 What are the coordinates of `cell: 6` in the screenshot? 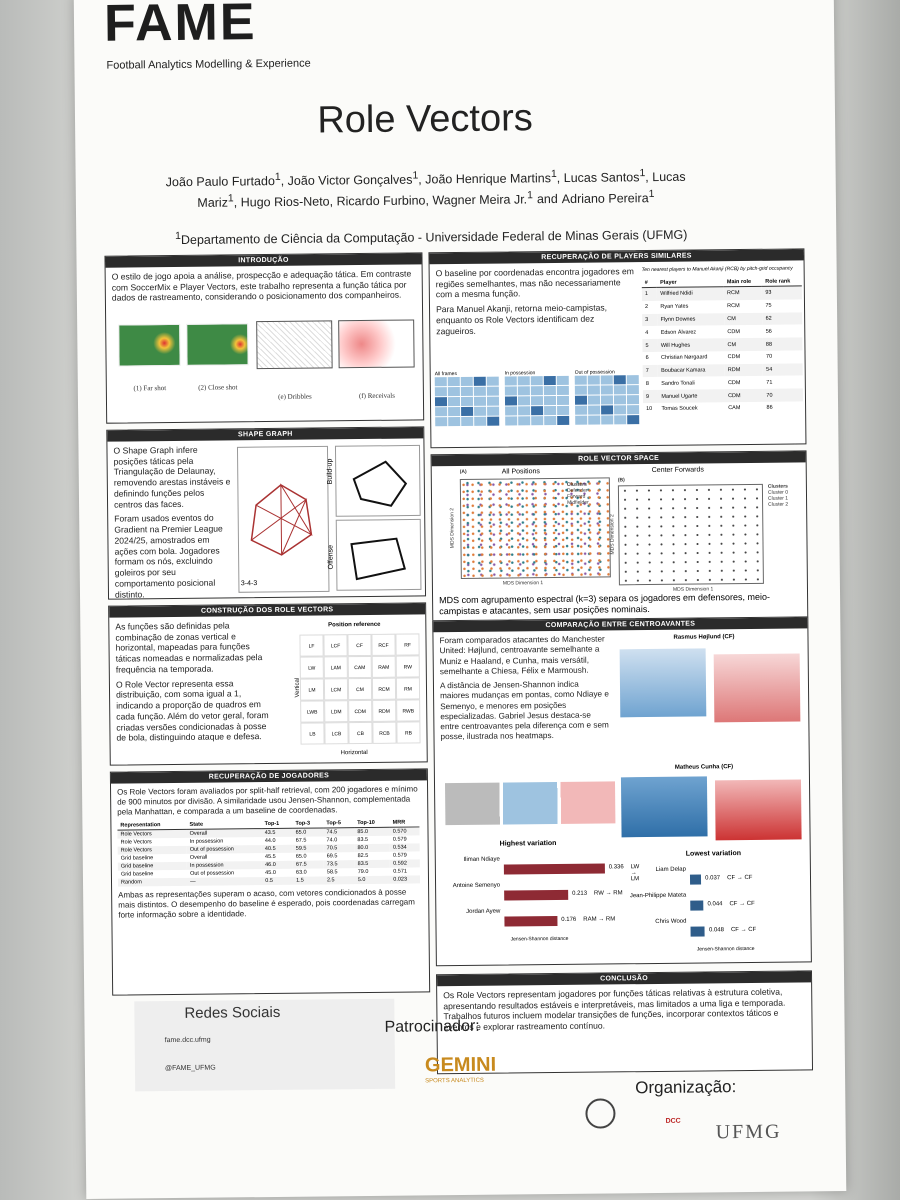 It's located at (647, 358).